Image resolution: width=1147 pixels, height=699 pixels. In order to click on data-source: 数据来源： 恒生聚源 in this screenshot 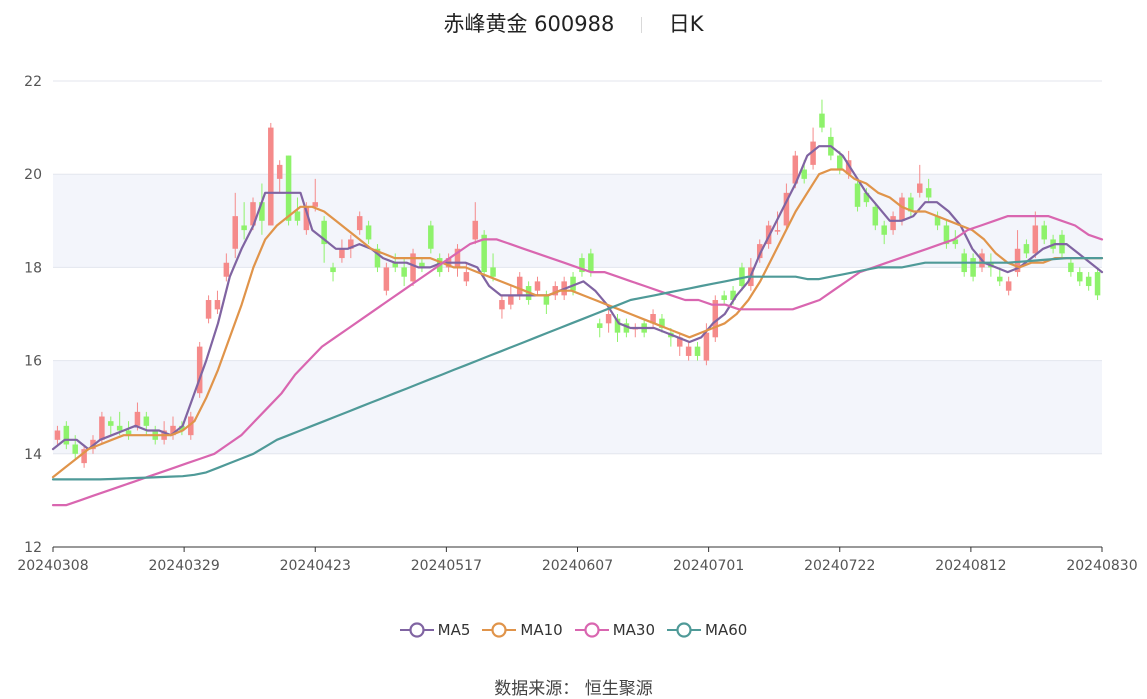, I will do `click(573, 686)`.